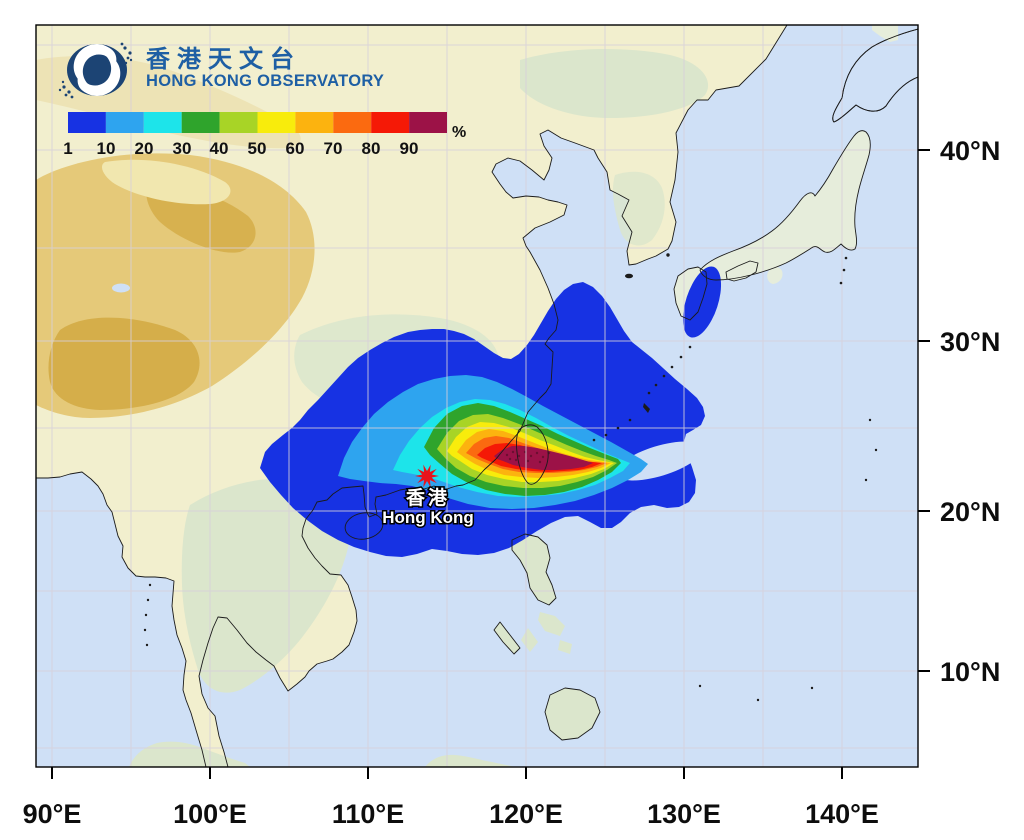 This screenshot has height=840, width=1024. I want to click on terrain-green-indochina, so click(266, 585).